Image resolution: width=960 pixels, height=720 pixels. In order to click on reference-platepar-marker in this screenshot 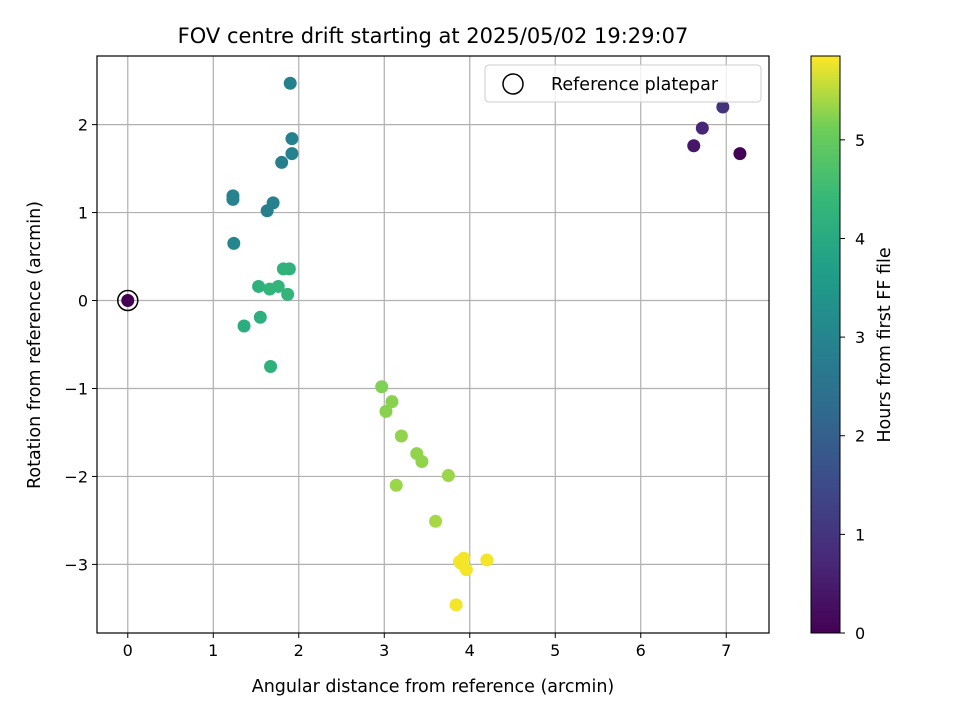, I will do `click(128, 300)`.